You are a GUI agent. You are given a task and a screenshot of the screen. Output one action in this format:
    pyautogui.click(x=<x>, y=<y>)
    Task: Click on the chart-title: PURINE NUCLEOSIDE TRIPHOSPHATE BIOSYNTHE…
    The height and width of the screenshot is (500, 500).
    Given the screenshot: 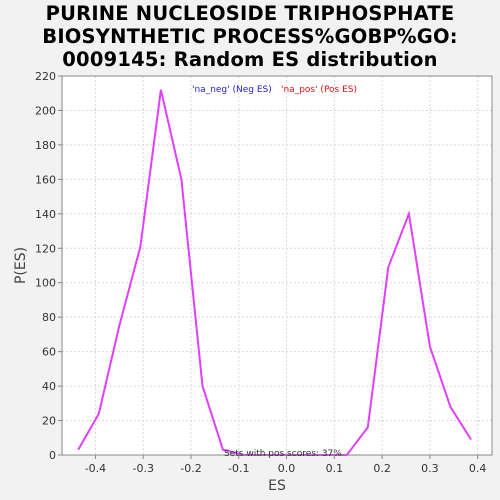 What is the action you would take?
    pyautogui.click(x=250, y=36)
    